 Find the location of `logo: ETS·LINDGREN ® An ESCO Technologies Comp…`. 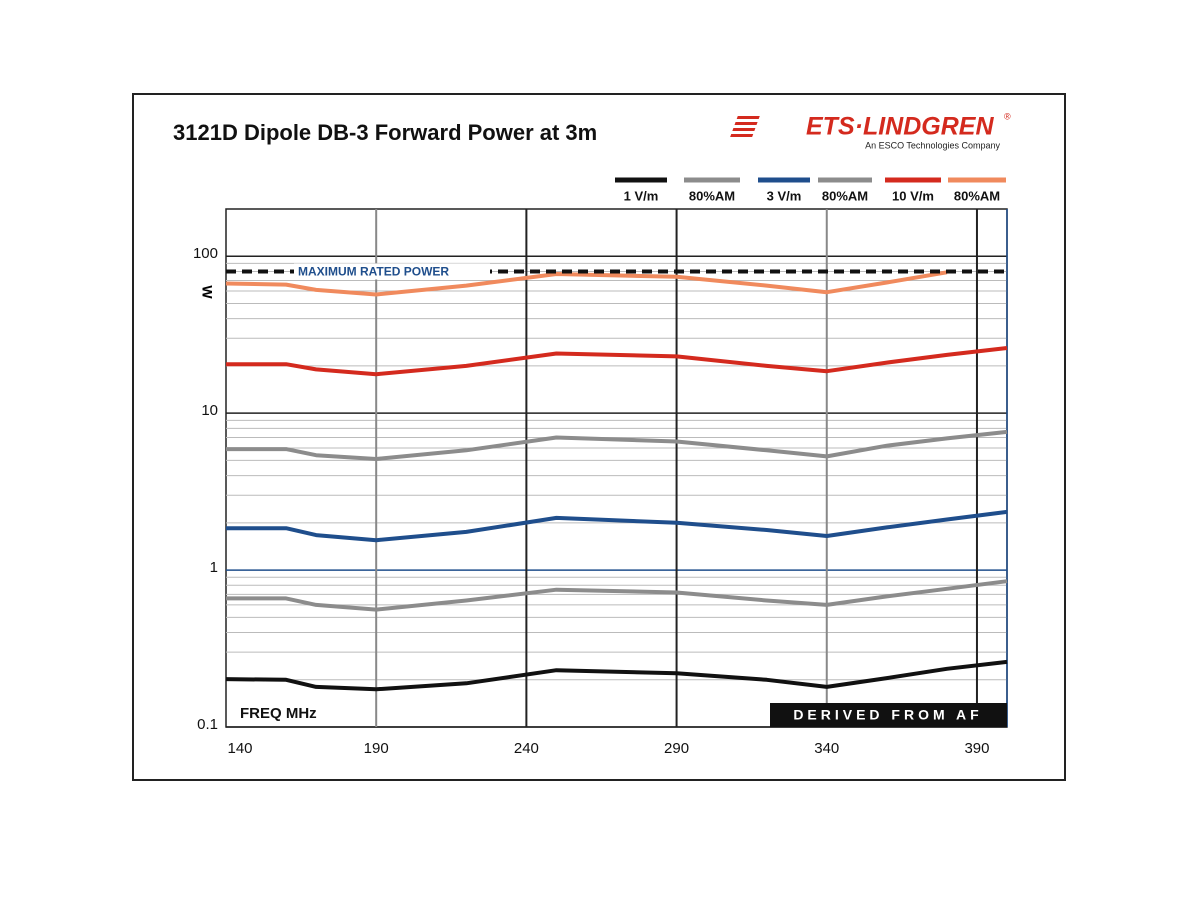

logo: ETS·LINDGREN ® An ESCO Technologies Comp… is located at coordinates (870, 130).